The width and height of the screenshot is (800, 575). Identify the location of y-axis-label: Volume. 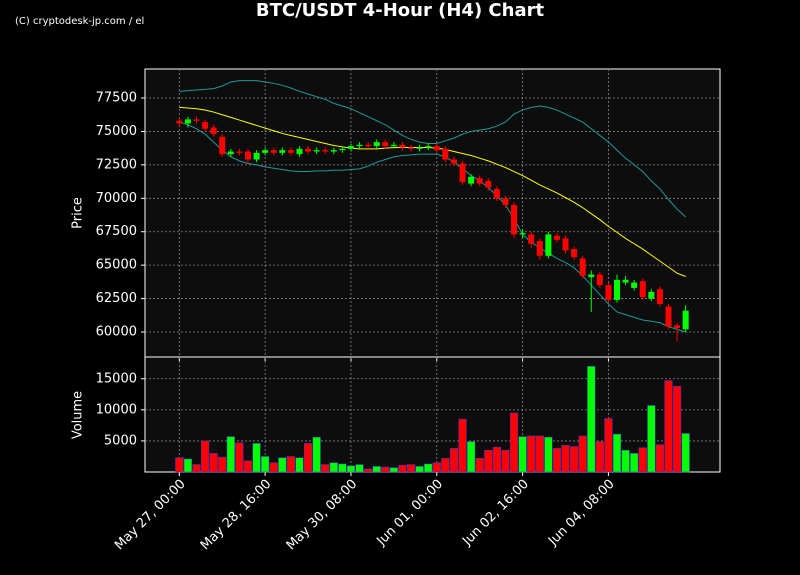
(78, 415).